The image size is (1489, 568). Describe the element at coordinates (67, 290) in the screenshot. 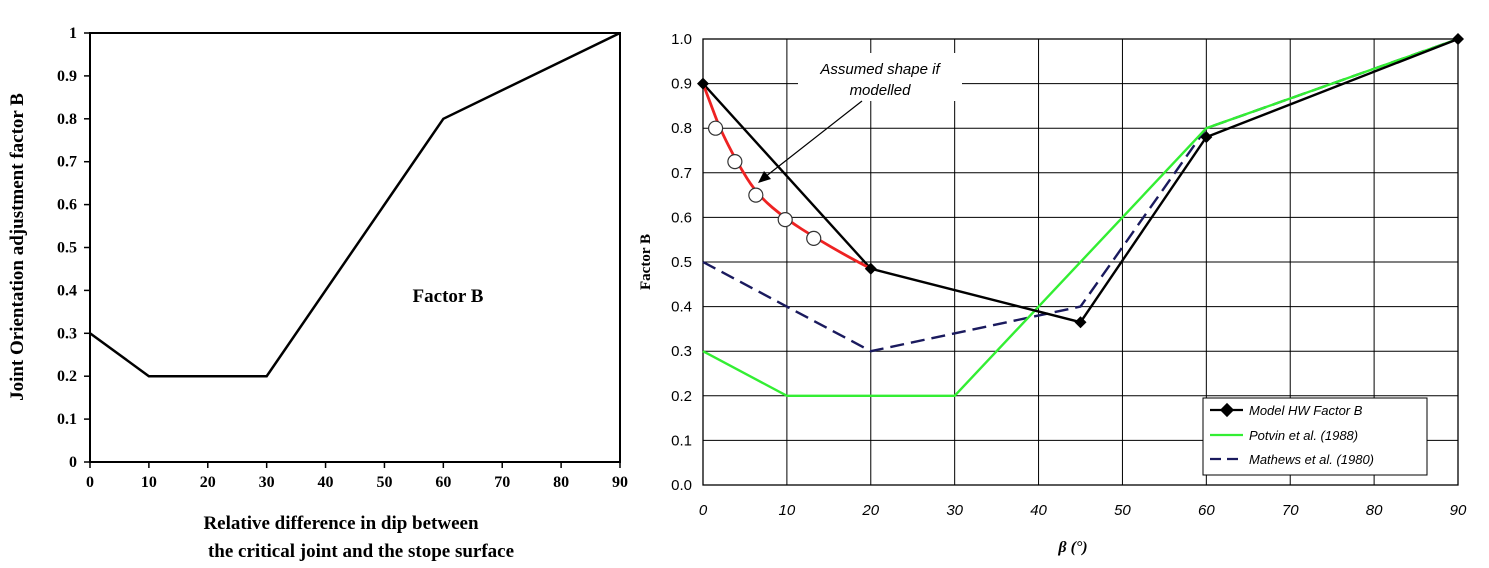

I see `left-y-tick-label: 0.4` at that location.